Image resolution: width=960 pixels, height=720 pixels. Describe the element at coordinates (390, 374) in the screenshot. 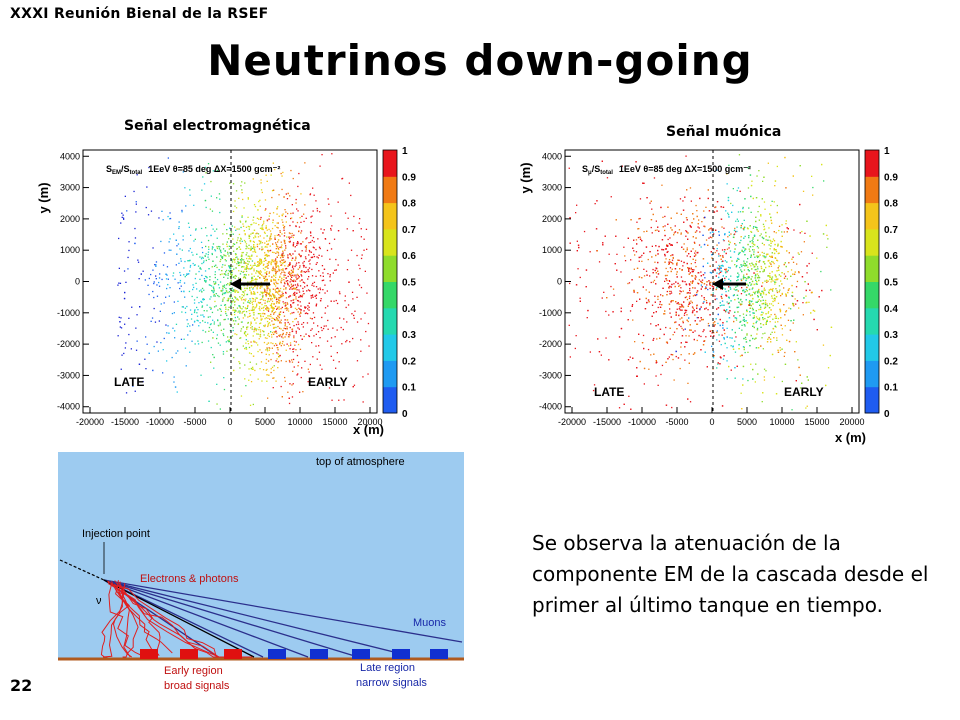

I see `colorbar-segment` at that location.